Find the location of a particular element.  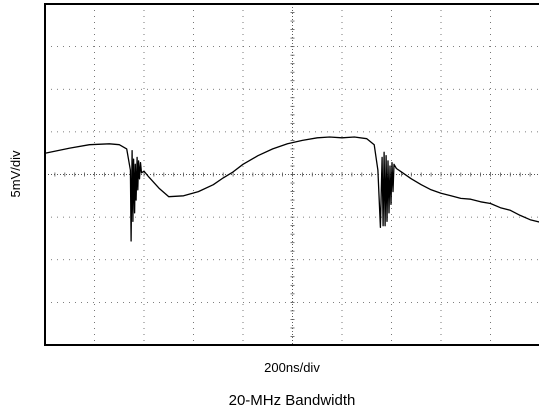

x-axis-label: 200ns/div is located at coordinates (292, 367).